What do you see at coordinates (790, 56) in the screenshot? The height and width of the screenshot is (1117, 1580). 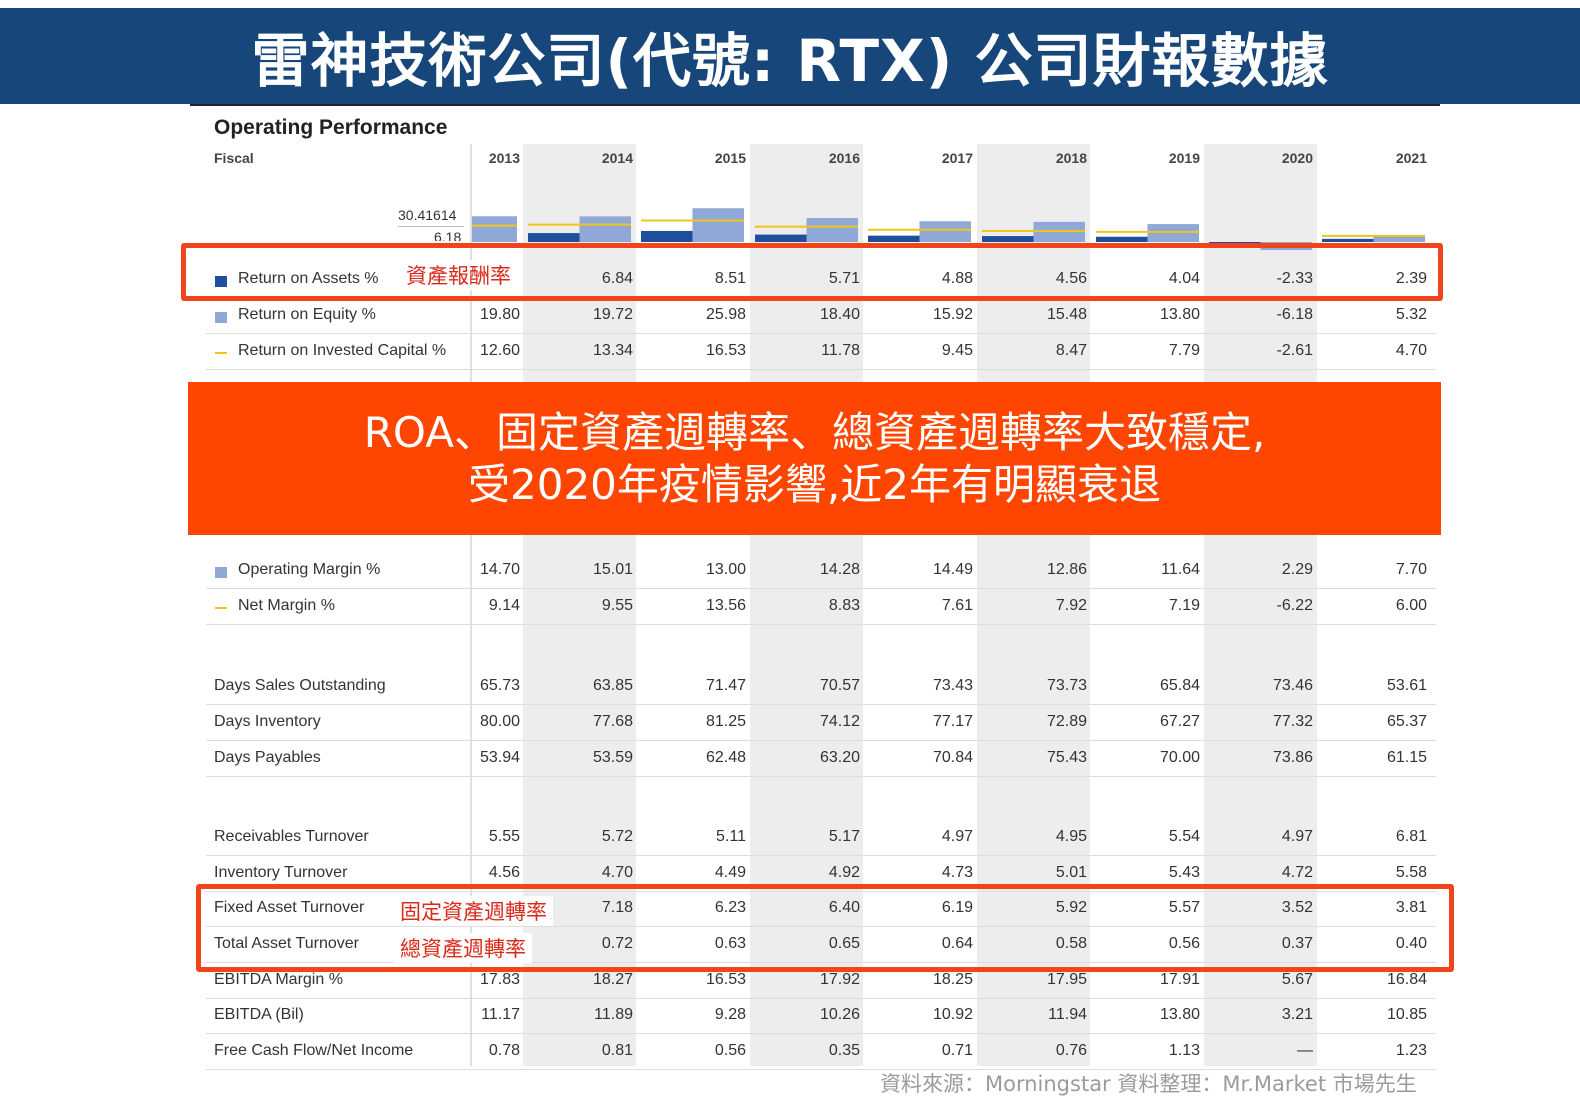 I see `title-banner: 雷神技術公司(代號: RTX) 公司財報數據` at bounding box center [790, 56].